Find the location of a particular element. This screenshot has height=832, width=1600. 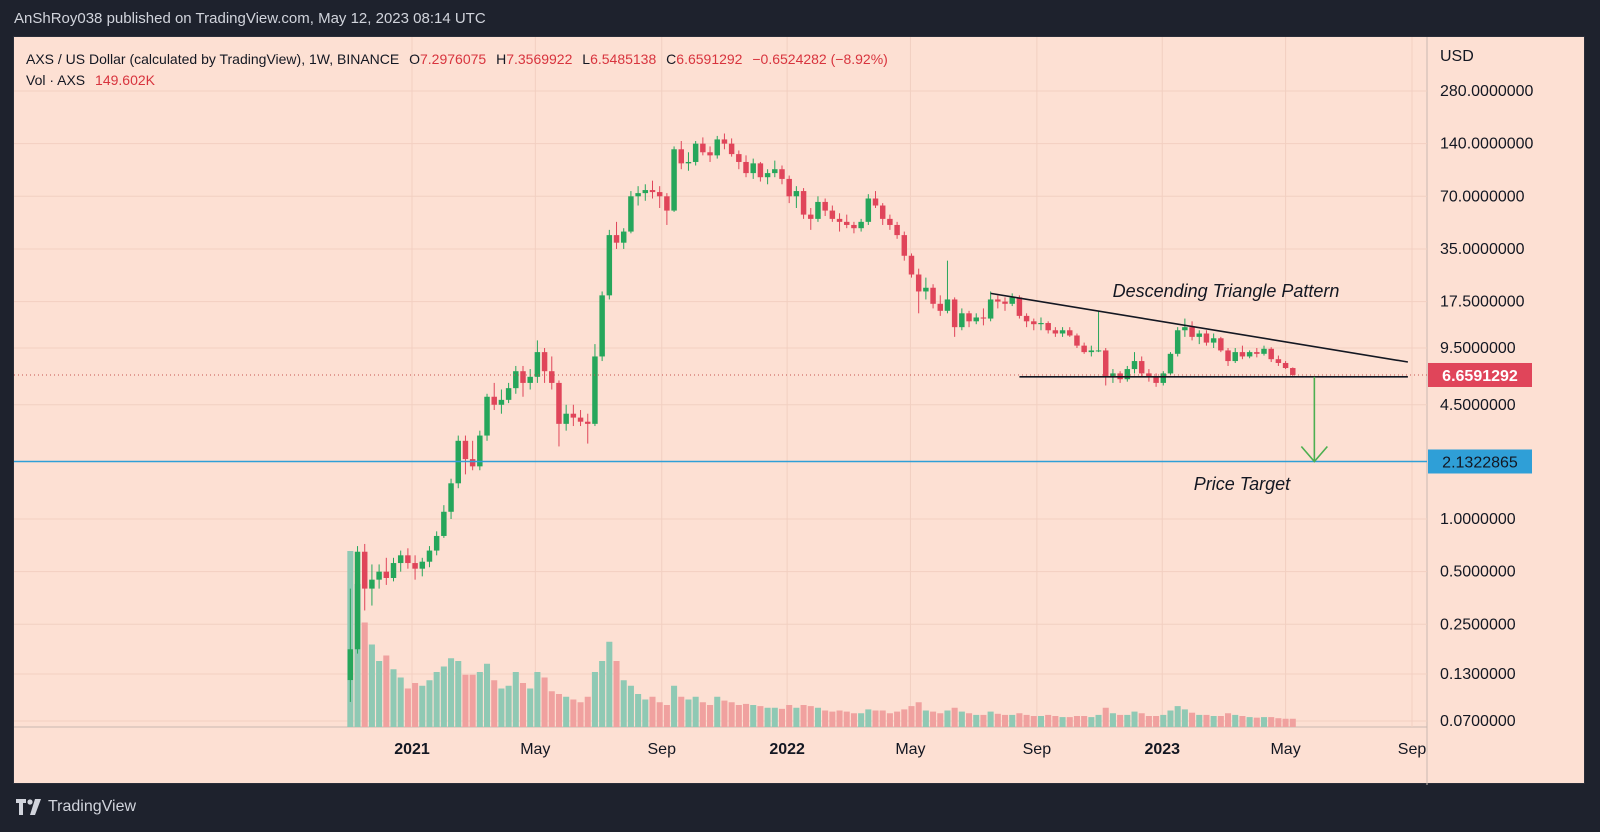

legend-volume-row: Vol · AXS 149.602K is located at coordinates (457, 80).